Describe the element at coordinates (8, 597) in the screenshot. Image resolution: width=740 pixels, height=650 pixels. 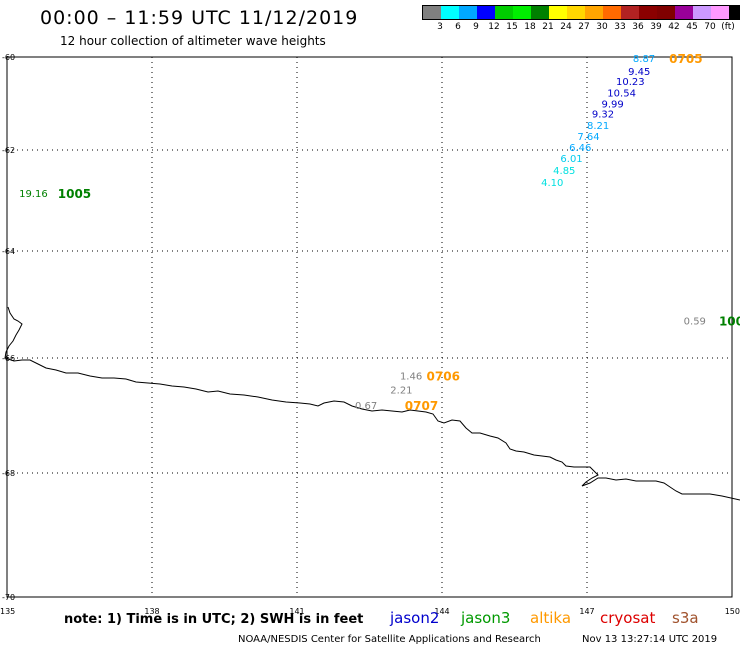
I see `latitude-tick-label: -70` at that location.